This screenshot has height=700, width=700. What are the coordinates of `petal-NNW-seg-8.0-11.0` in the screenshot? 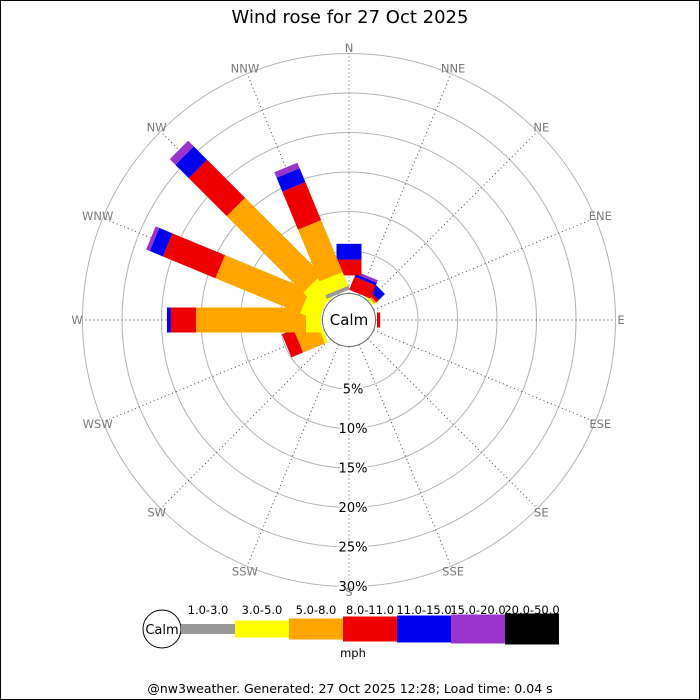 It's located at (302, 206).